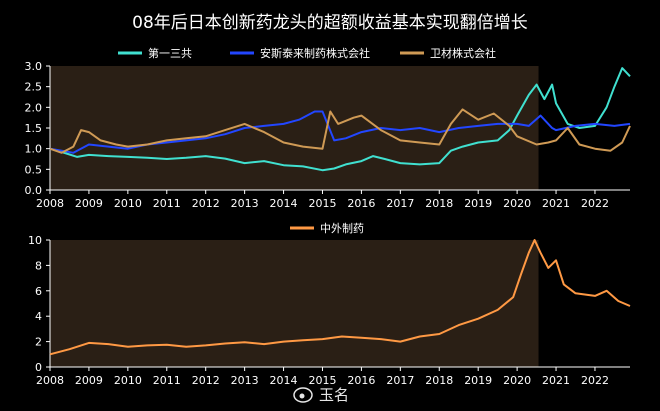  I want to click on weibo-icon-eye, so click(302, 396).